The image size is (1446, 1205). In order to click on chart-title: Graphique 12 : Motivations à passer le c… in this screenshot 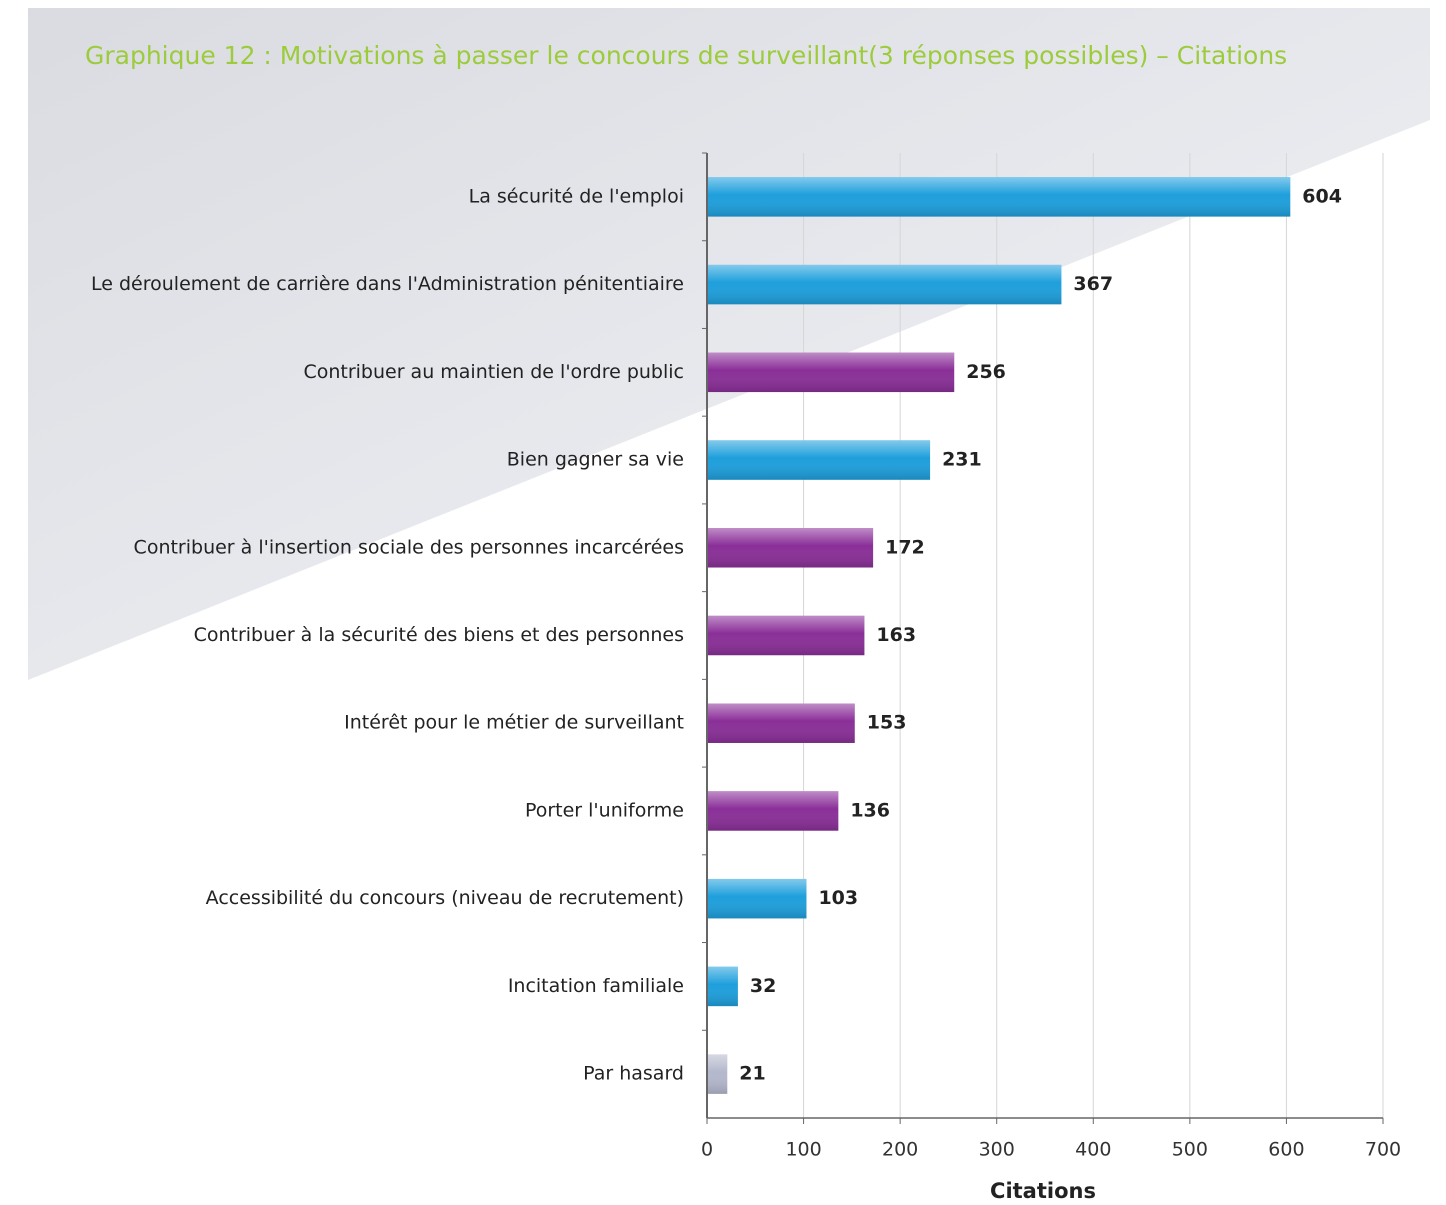, I will do `click(686, 55)`.